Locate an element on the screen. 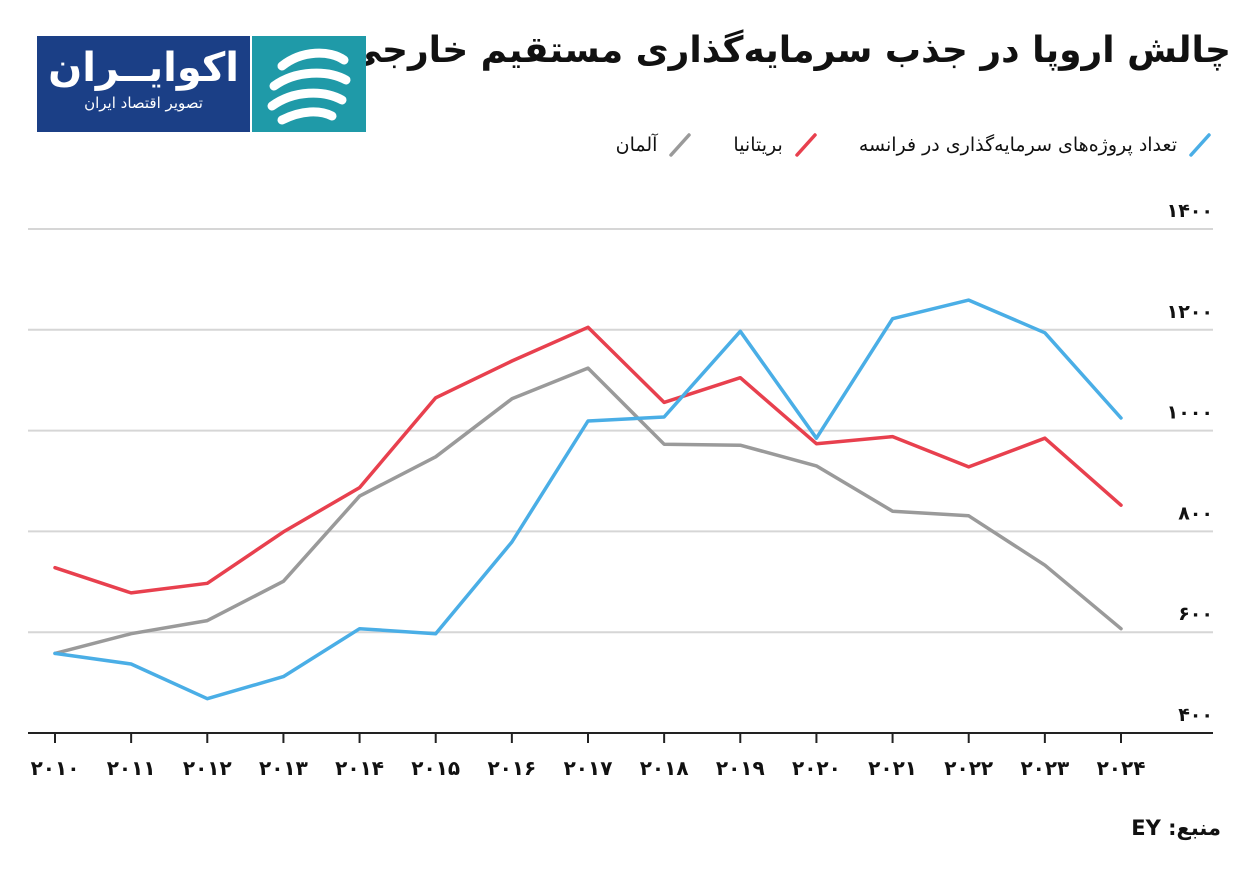 The width and height of the screenshot is (1253, 875). y-tick-label: ۱۰۰۰ is located at coordinates (1190, 413).